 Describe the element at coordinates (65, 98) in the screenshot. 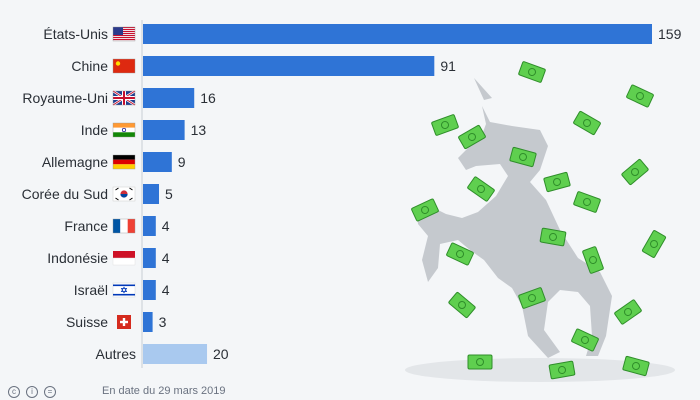

I see `category-label: Royaume-Uni` at that location.